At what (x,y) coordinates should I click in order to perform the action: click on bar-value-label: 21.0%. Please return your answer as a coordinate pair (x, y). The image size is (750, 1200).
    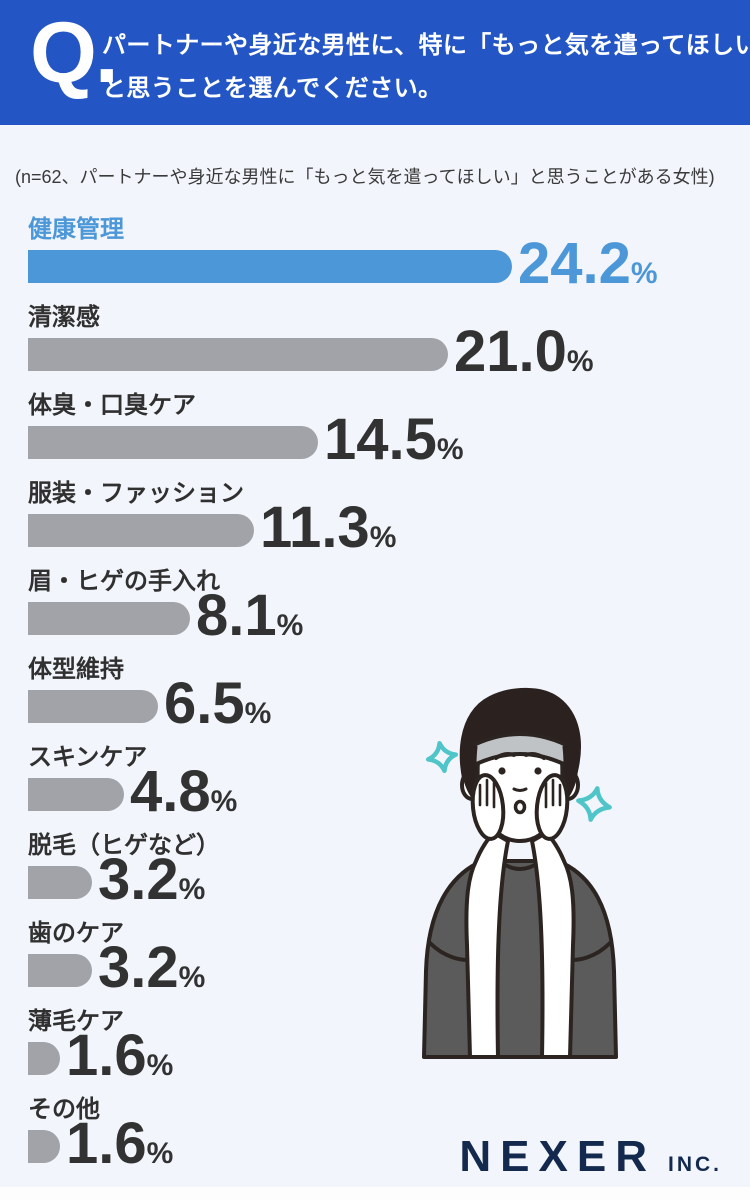
    Looking at the image, I should click on (524, 352).